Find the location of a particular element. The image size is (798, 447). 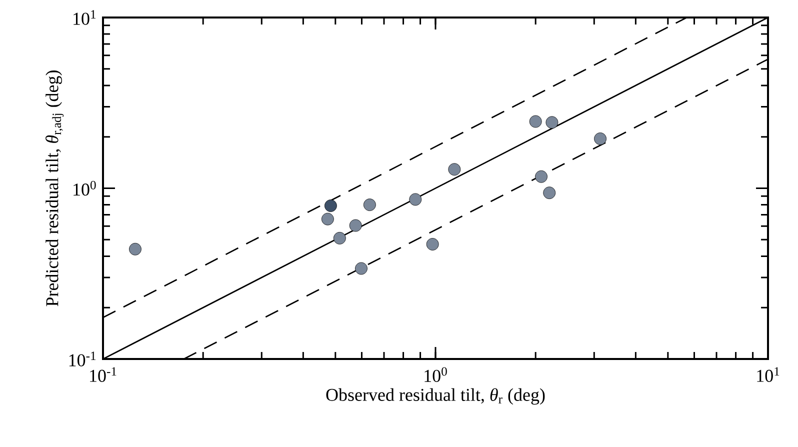

y-tick-label: 10$^{-1}$ is located at coordinates (82, 359).